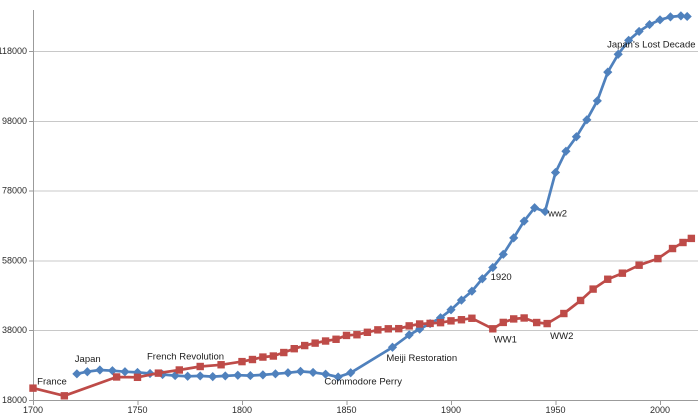 The image size is (700, 420). I want to click on annotation-ww2: WW2, so click(561, 336).